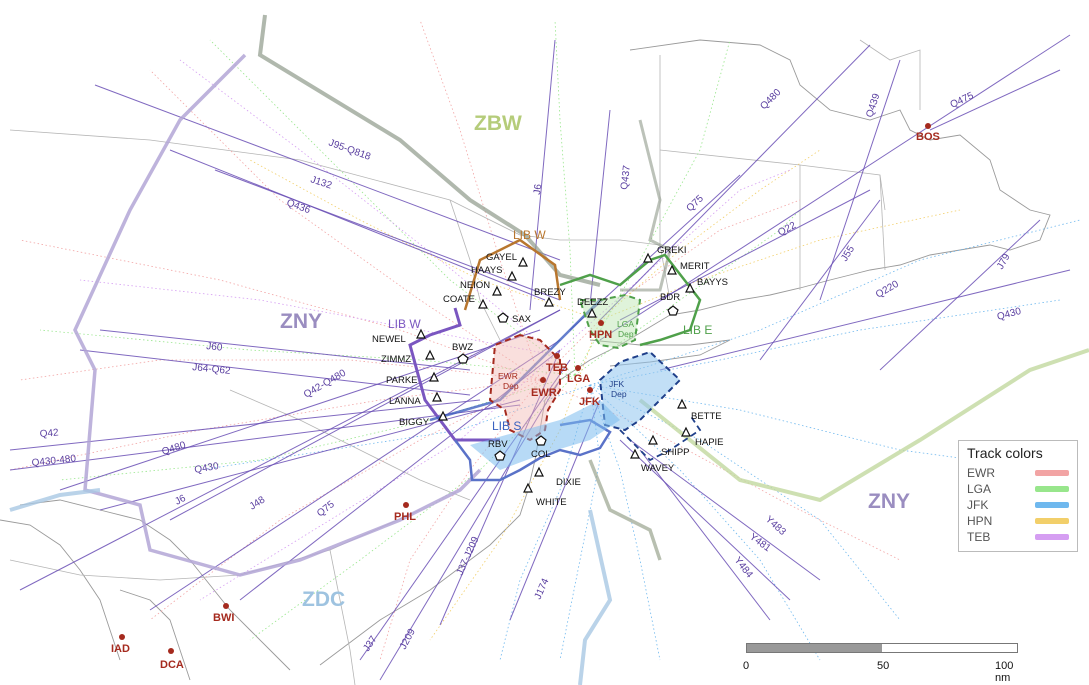 This screenshot has height=685, width=1089. Describe the element at coordinates (640, 391) in the screenshot. I see `jfk-dep-boundary` at that location.